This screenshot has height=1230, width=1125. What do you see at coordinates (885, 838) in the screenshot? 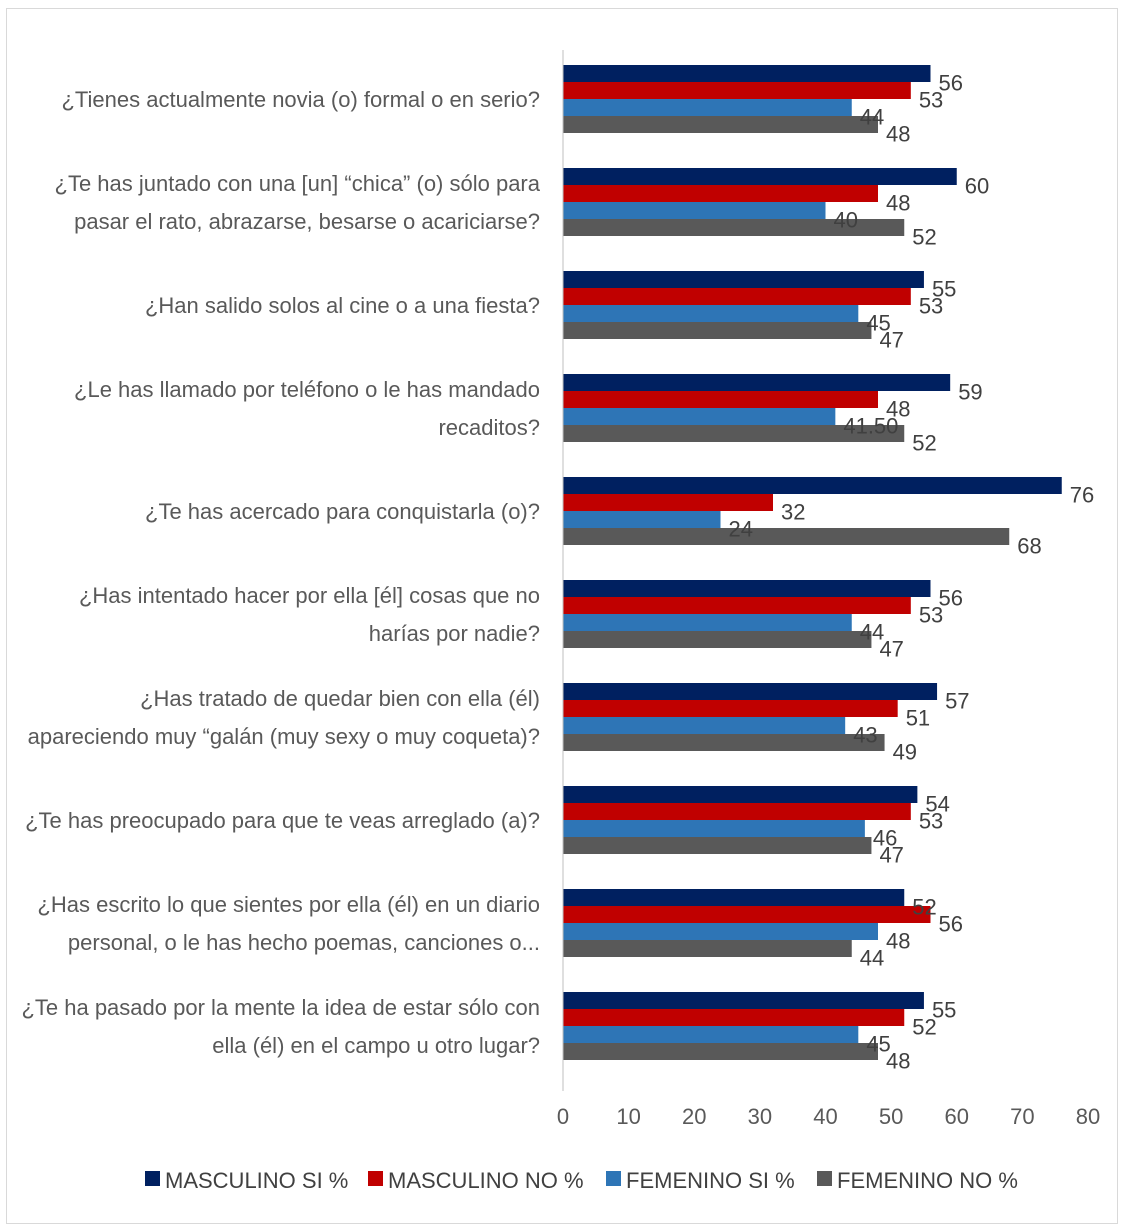
I see `data-label: 46` at bounding box center [885, 838].